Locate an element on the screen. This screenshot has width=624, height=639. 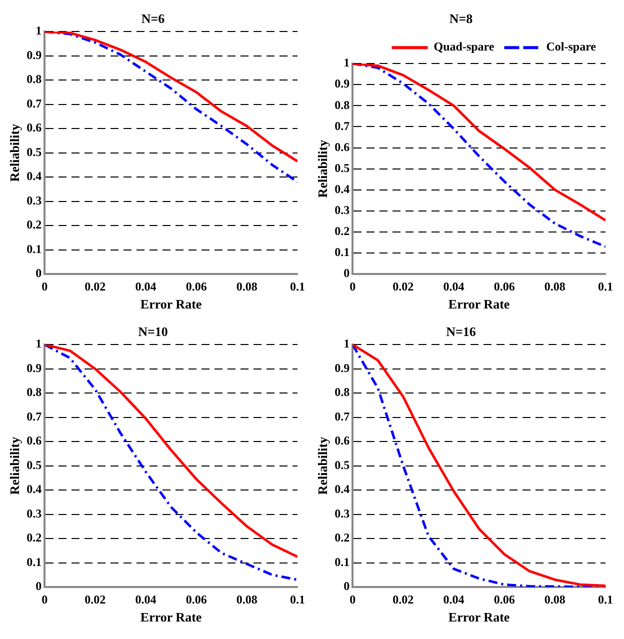
legend-label: Col-spare is located at coordinates (571, 47).